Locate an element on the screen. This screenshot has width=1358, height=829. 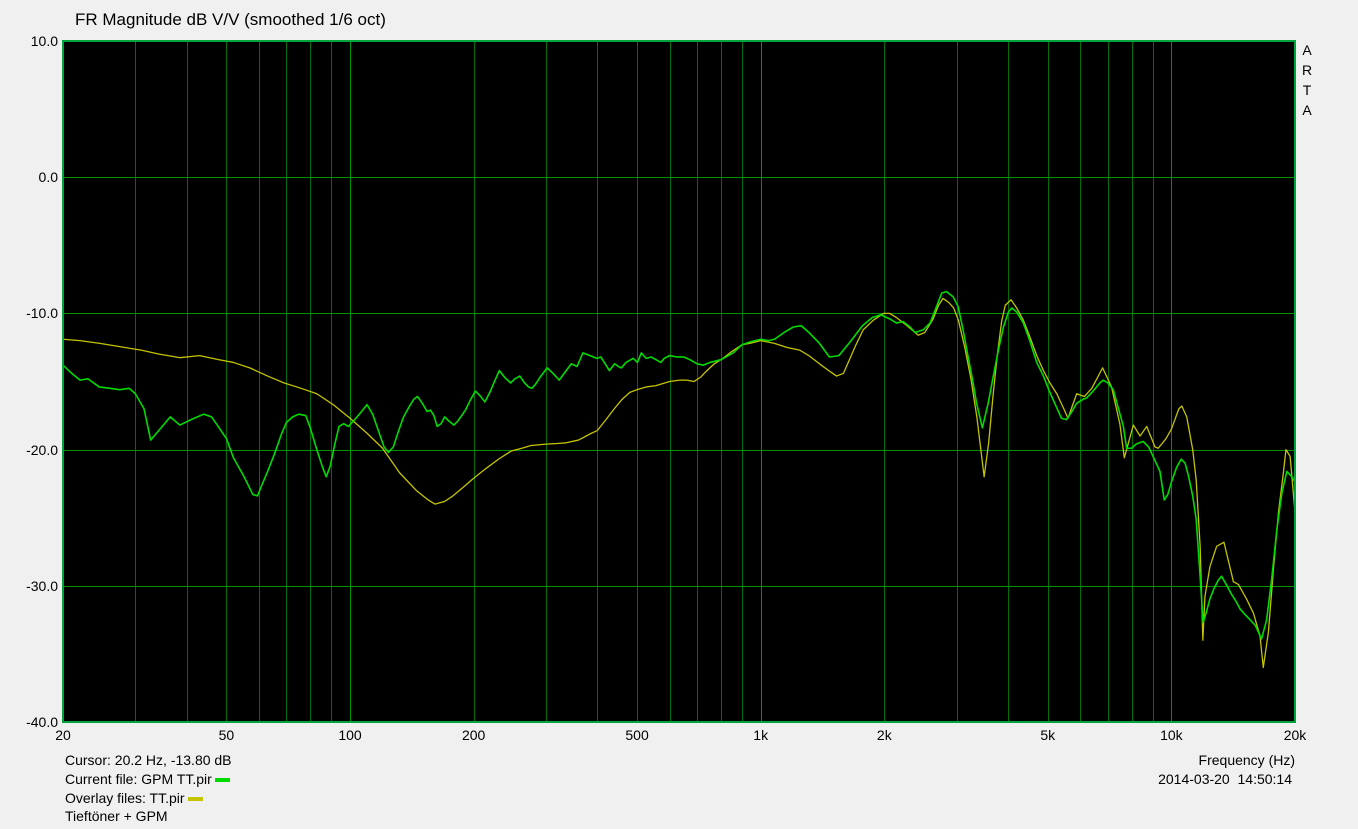
timestamp: 2014-03-20 14:50:14 is located at coordinates (1225, 779).